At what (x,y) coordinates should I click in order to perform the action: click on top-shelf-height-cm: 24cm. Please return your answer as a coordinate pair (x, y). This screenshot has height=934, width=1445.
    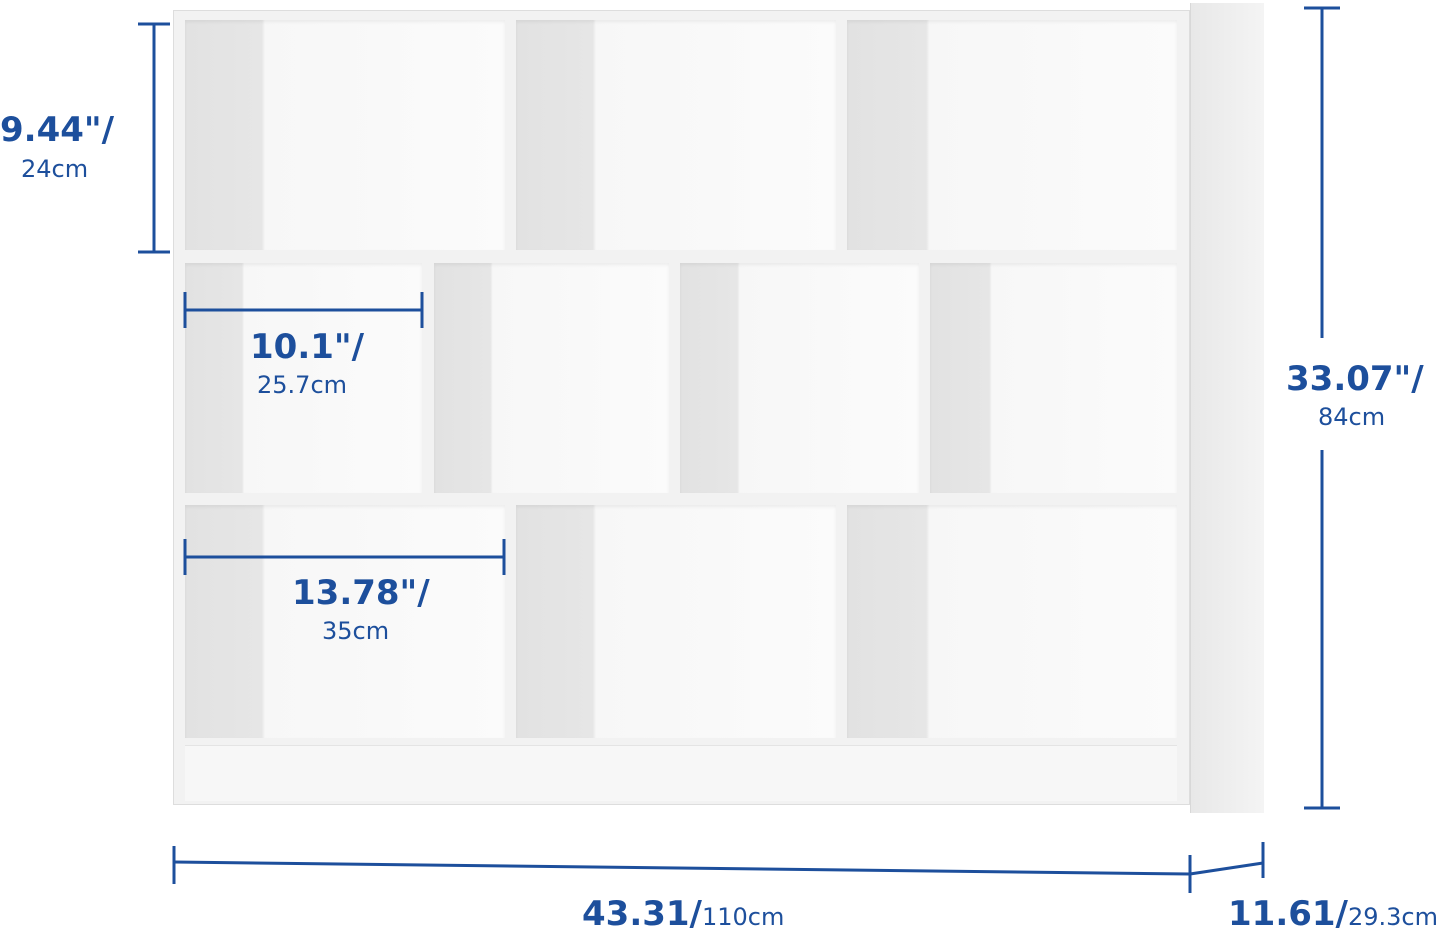
    Looking at the image, I should click on (55, 169).